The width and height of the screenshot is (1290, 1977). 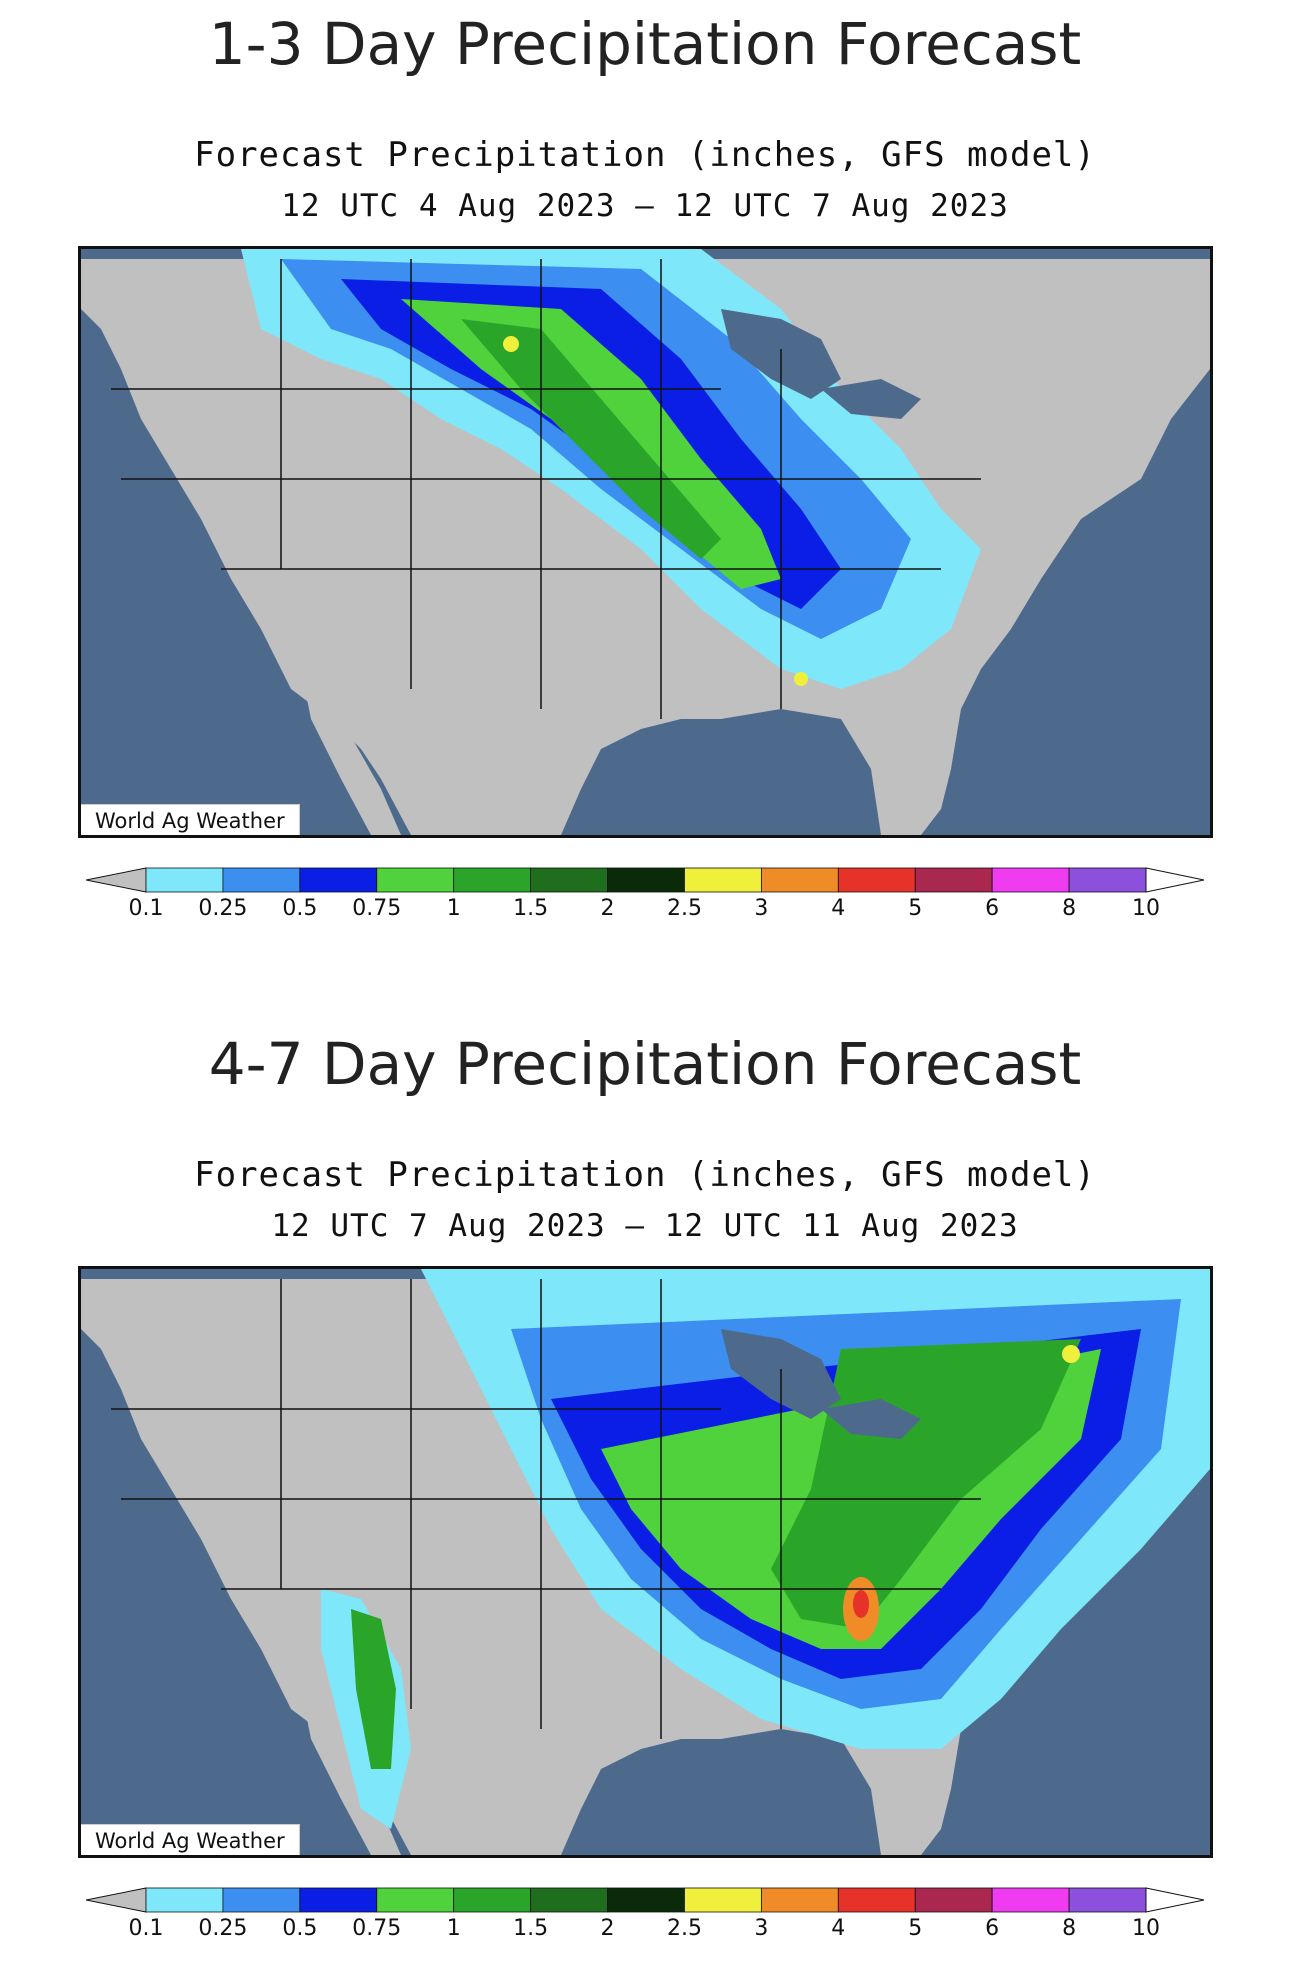 I want to click on panel-heading: 4-7 Day Precipitation Forecast, so click(x=645, y=1064).